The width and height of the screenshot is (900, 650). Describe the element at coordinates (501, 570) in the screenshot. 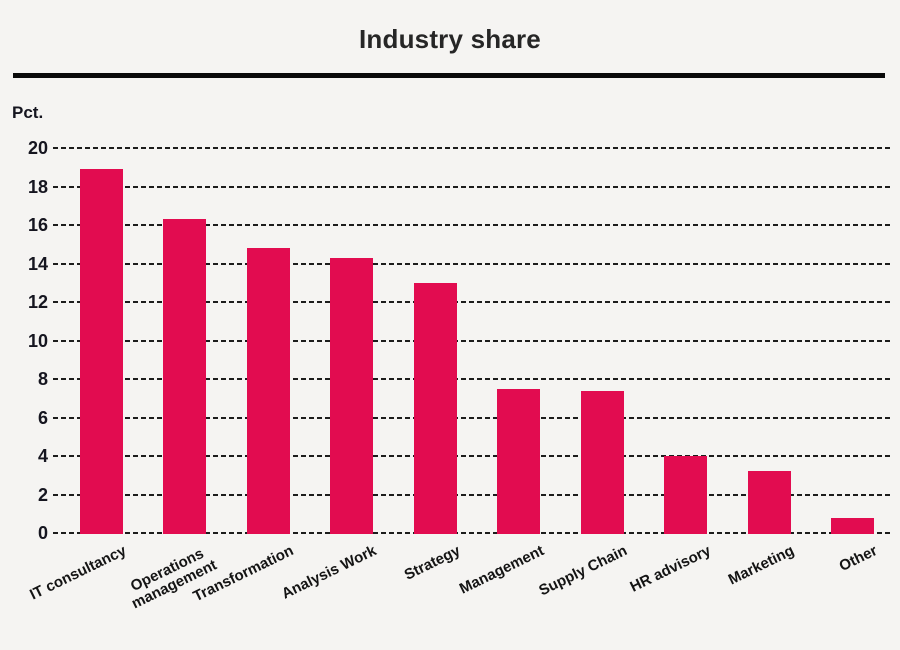

I see `x-tick-label-management: Management` at that location.